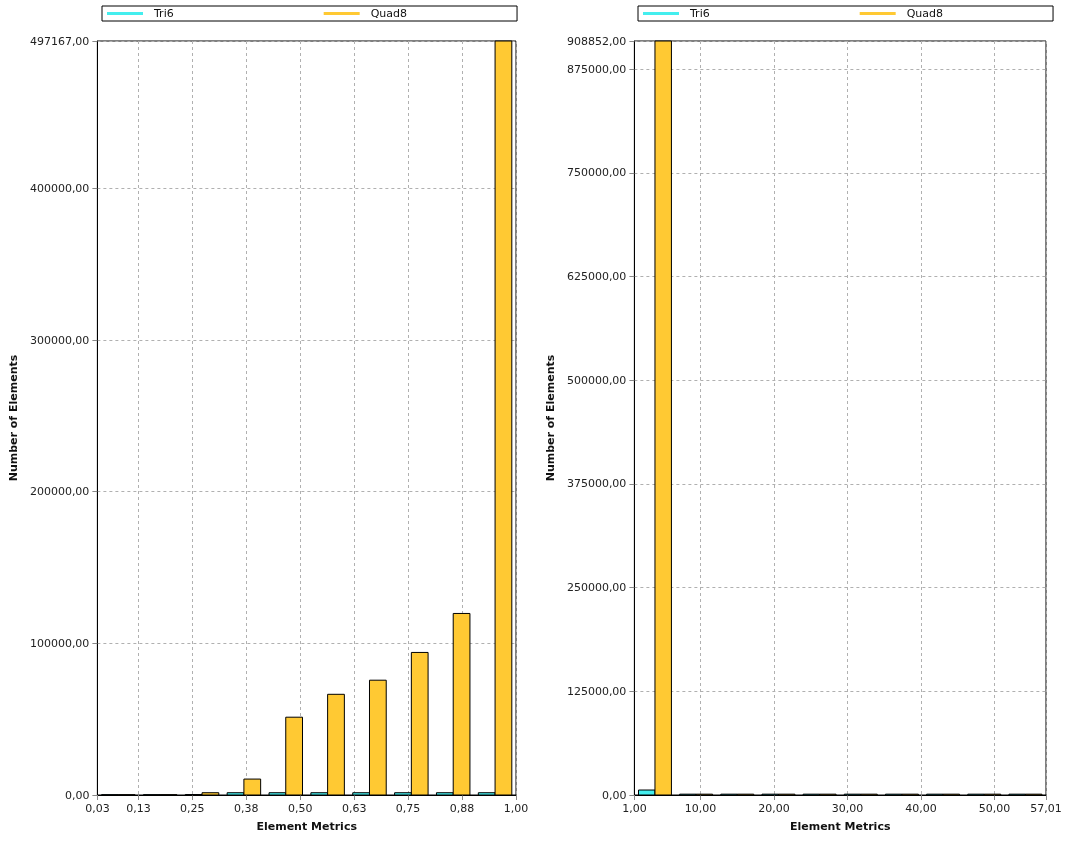 This screenshot has width=1075, height=845. What do you see at coordinates (596, 69) in the screenshot?
I see `y-tick-label: 875000,00` at bounding box center [596, 69].